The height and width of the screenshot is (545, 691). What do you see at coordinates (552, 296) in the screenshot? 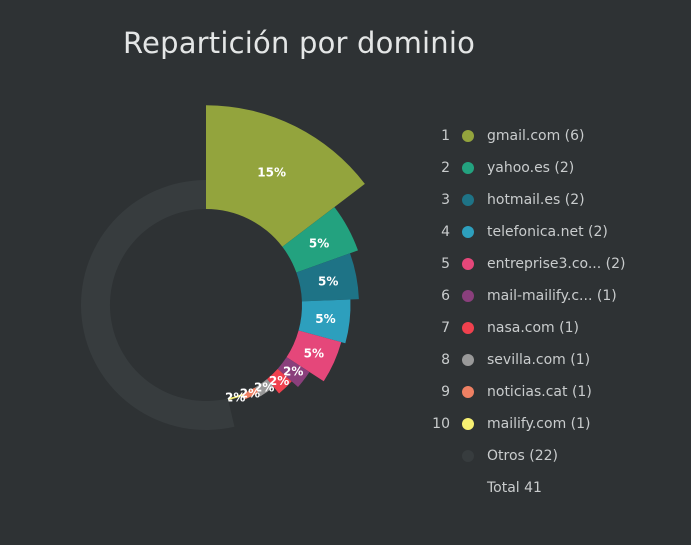
I see `legend-label: mail-mailify.c... (1)` at bounding box center [552, 296].